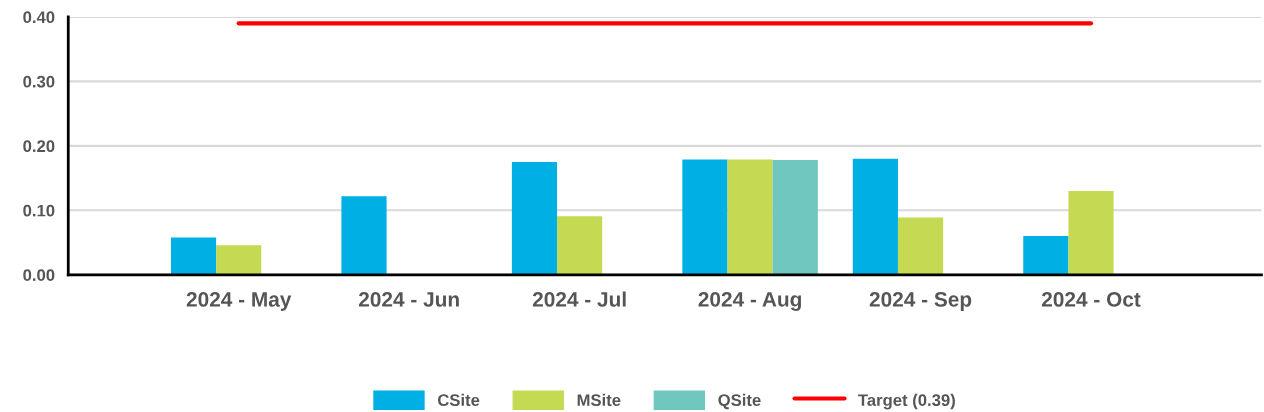 Image resolution: width=1264 pixels, height=412 pixels. I want to click on legend-label: CSite, so click(458, 400).